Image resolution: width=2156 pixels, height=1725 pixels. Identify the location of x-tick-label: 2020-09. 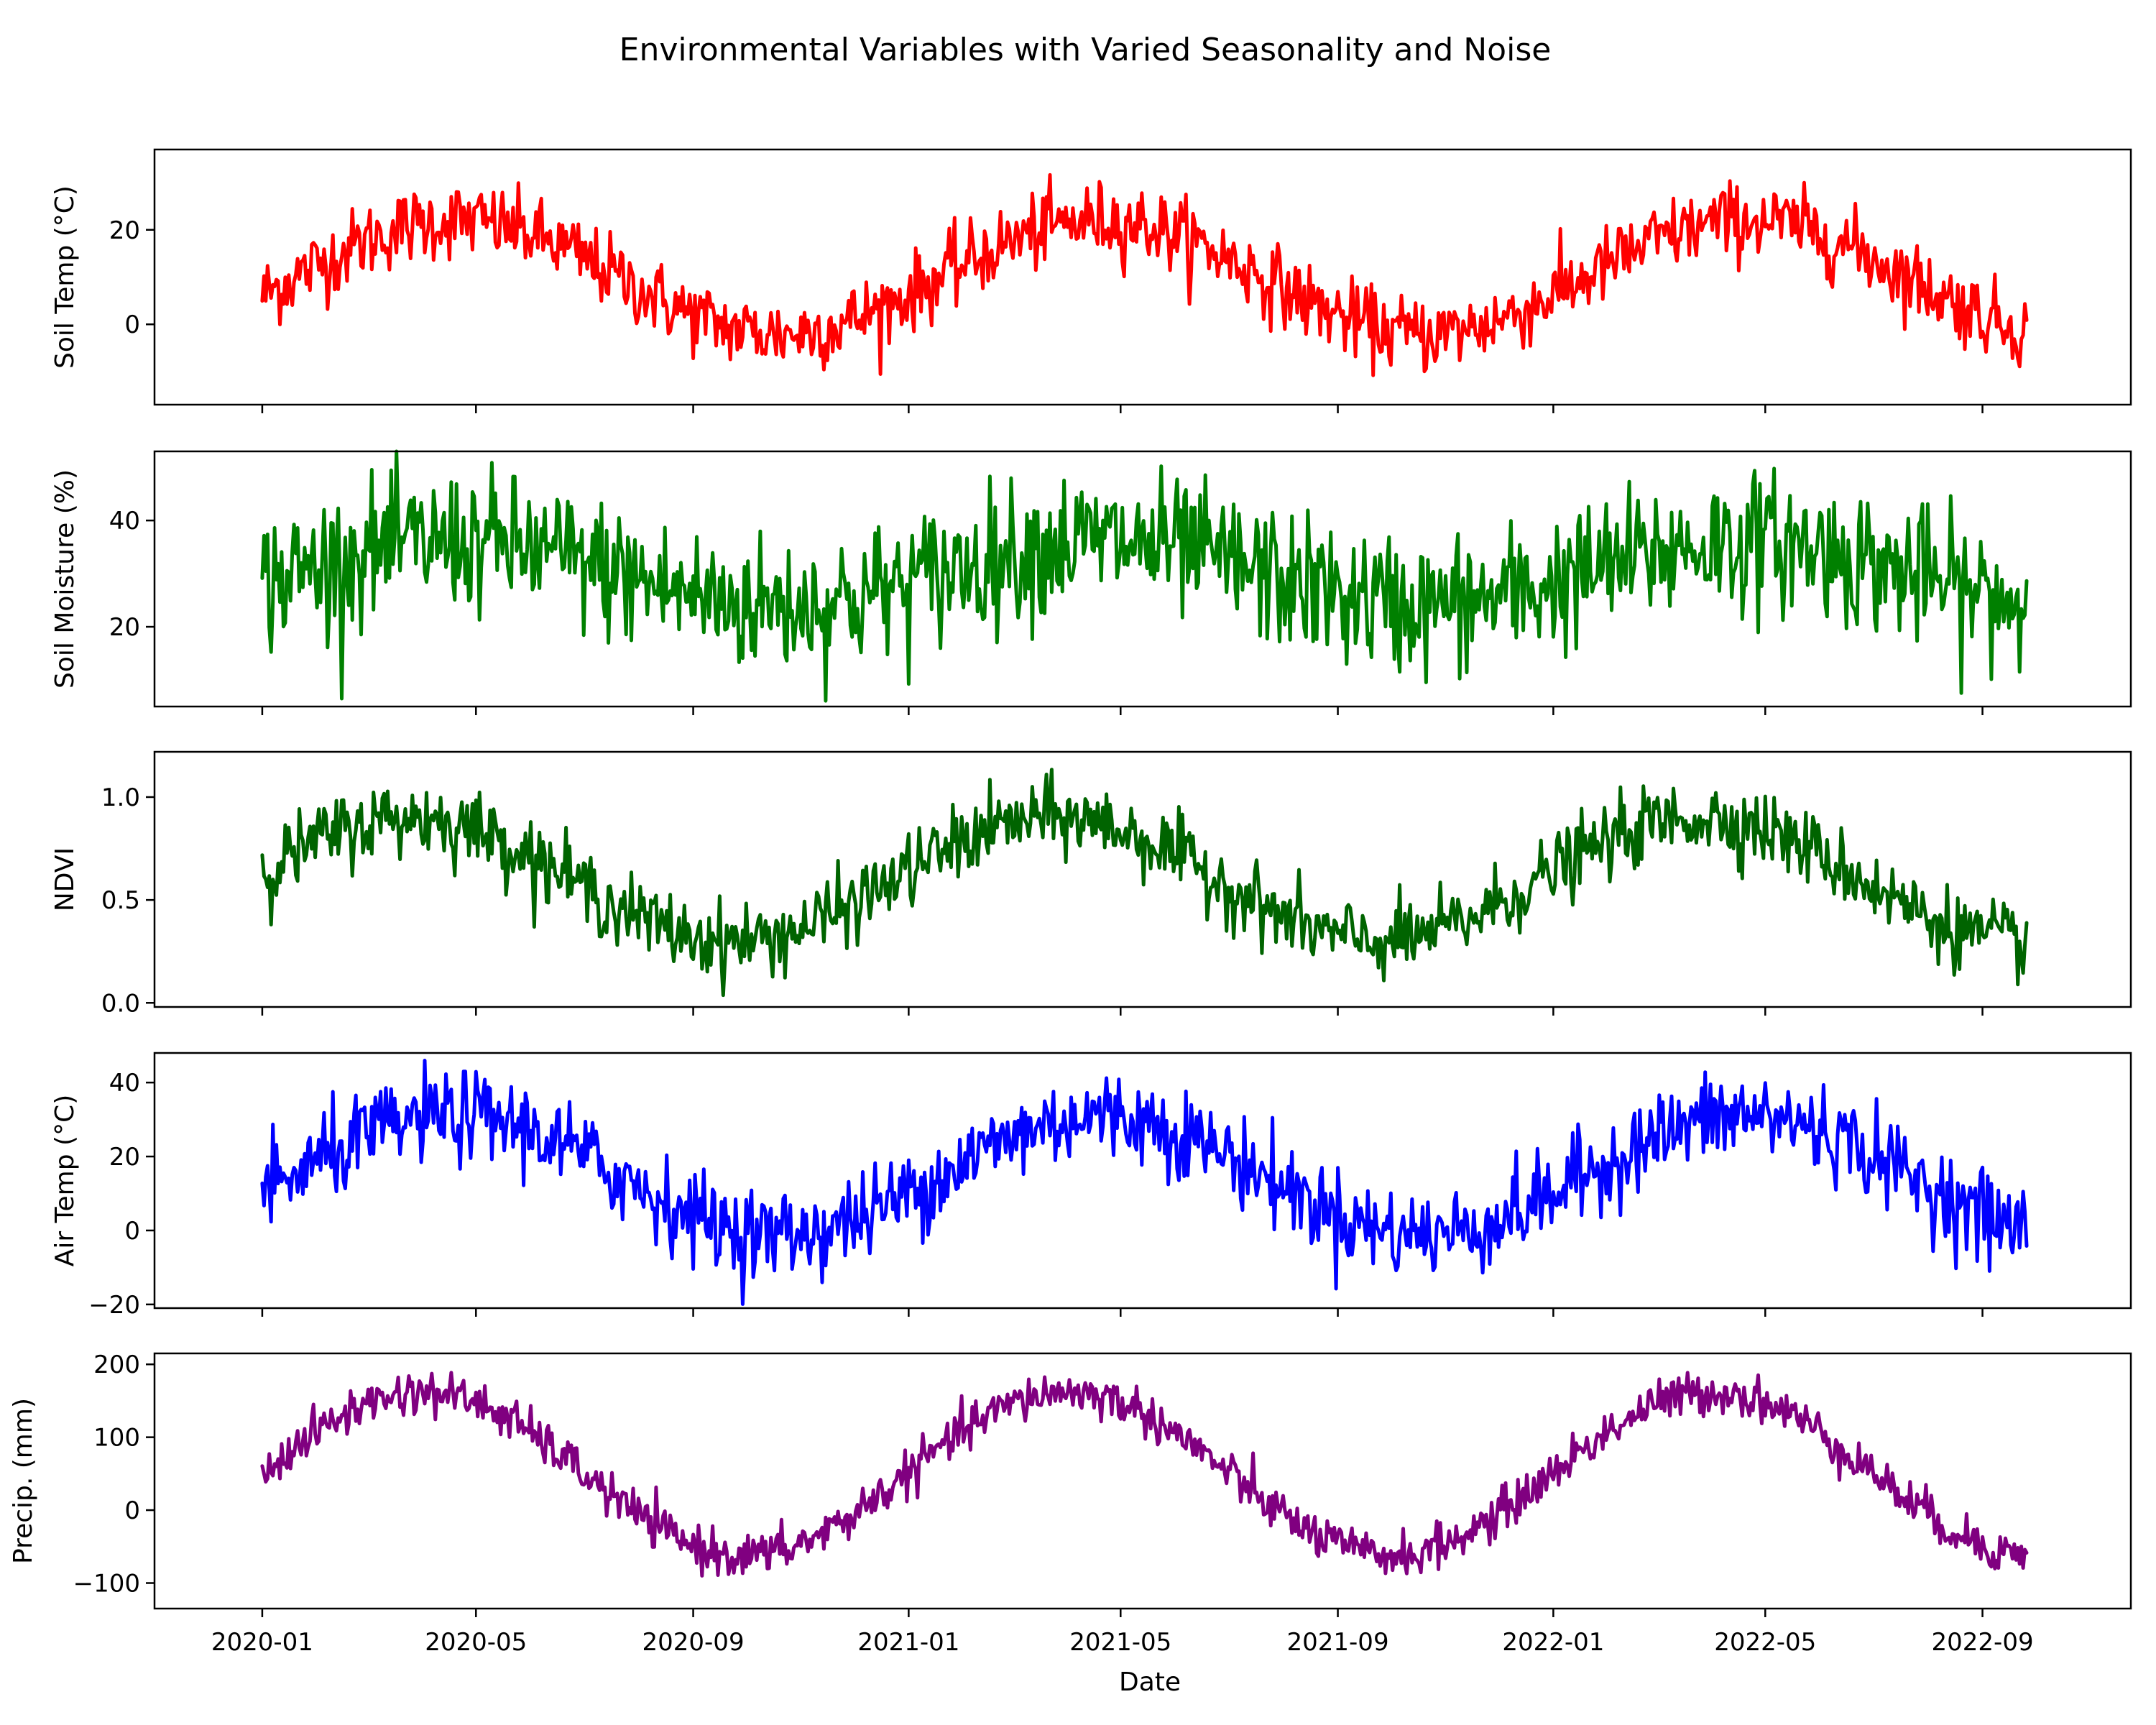
(693, 1642).